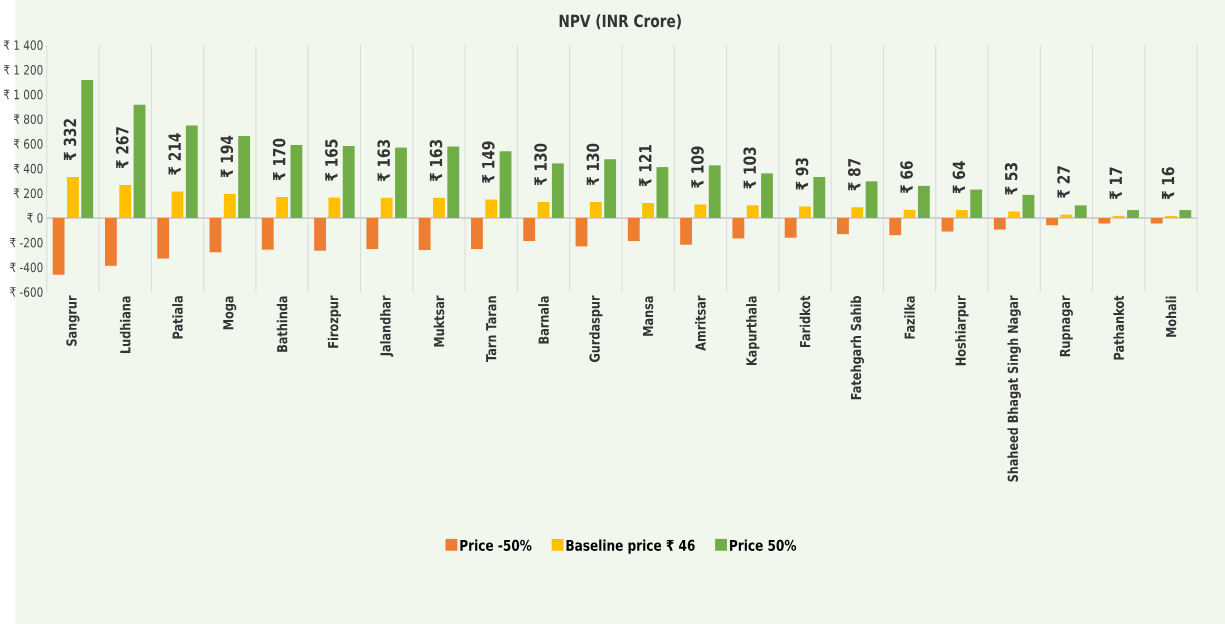 This screenshot has width=1225, height=624. Describe the element at coordinates (1119, 327) in the screenshot. I see `x-tick-label: Pathankot` at that location.